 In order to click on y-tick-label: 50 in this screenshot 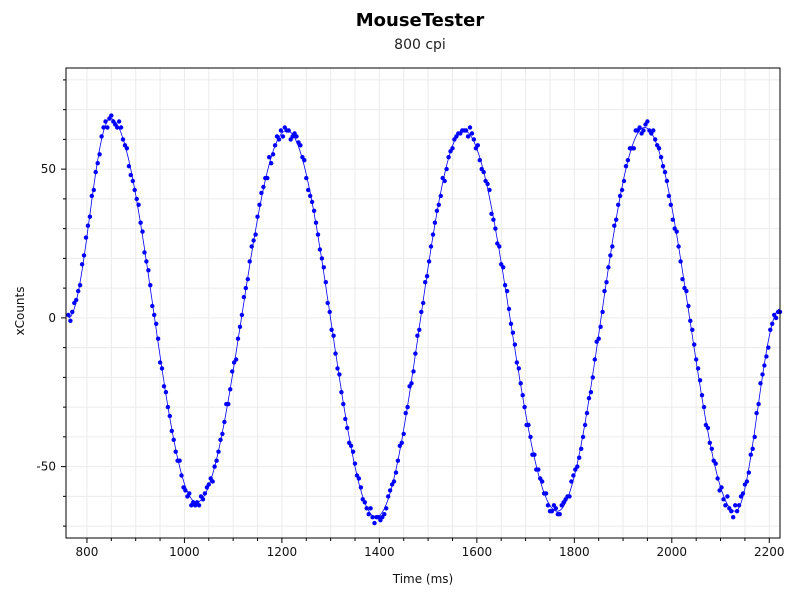, I will do `click(48, 169)`.